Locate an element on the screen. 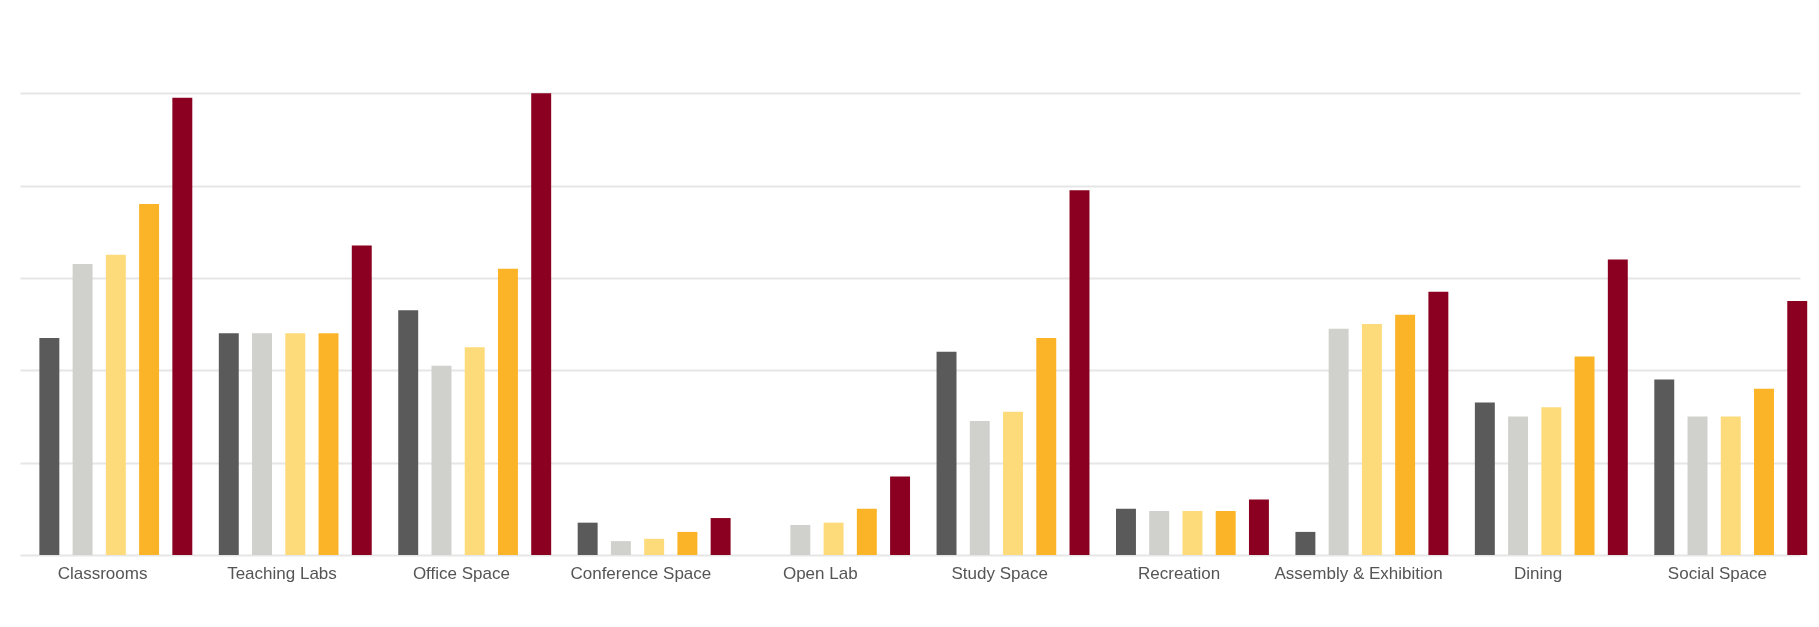  x-tick-label: Conference Space is located at coordinates (641, 573).